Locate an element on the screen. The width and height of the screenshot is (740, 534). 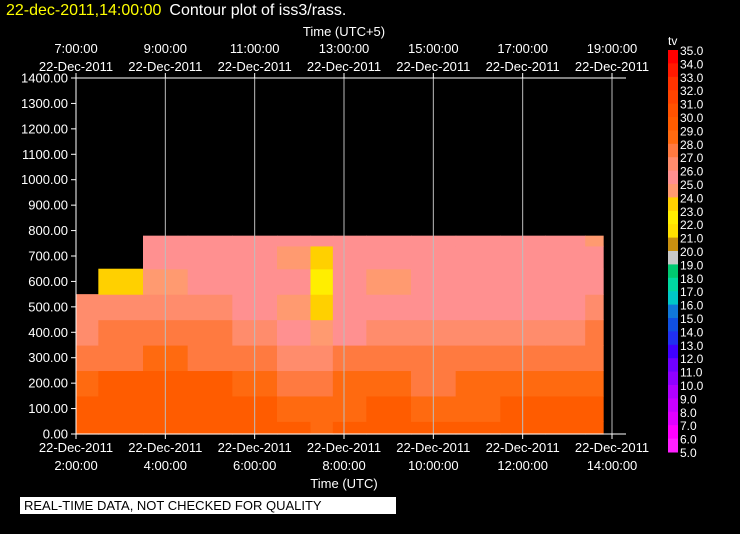
top-tick-time: 7:00:00 is located at coordinates (75, 48).